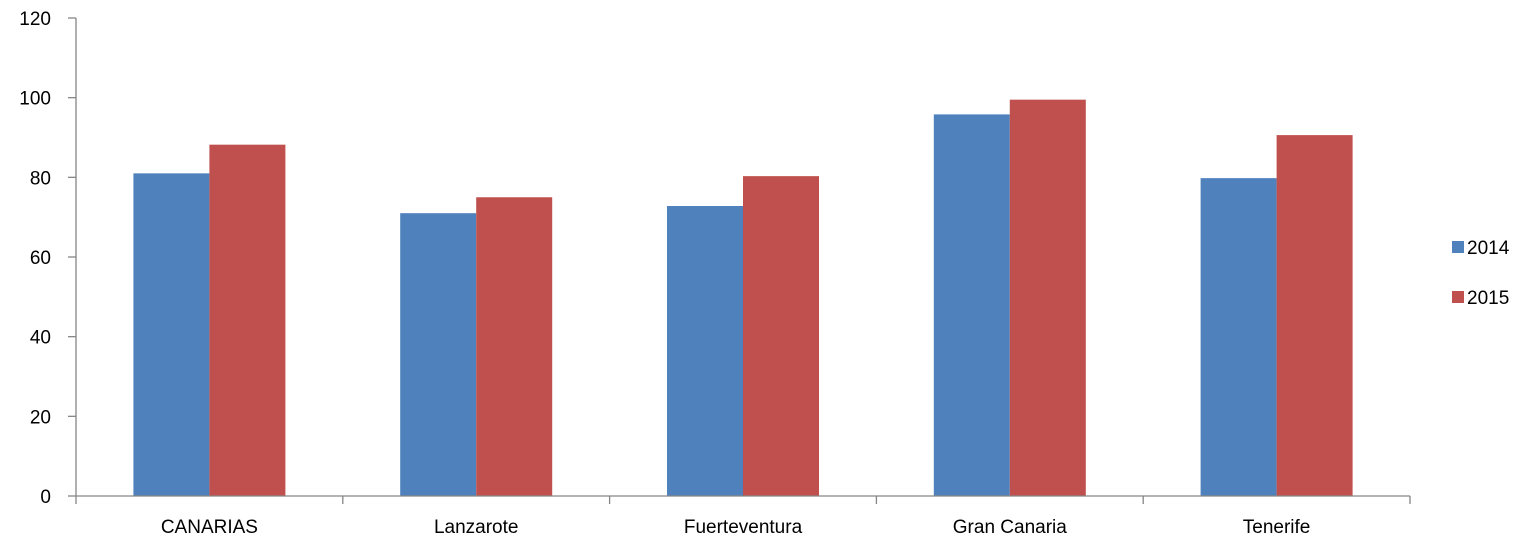 This screenshot has height=542, width=1540. I want to click on bar-2014-gran-canaria, so click(971, 305).